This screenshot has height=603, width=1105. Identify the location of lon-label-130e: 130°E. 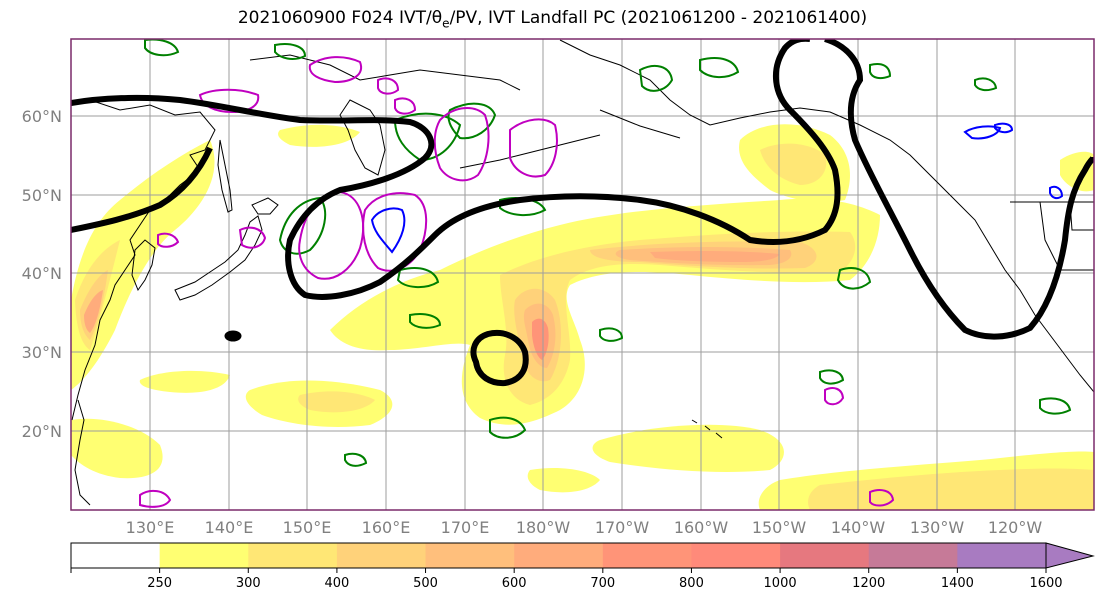
(150, 527).